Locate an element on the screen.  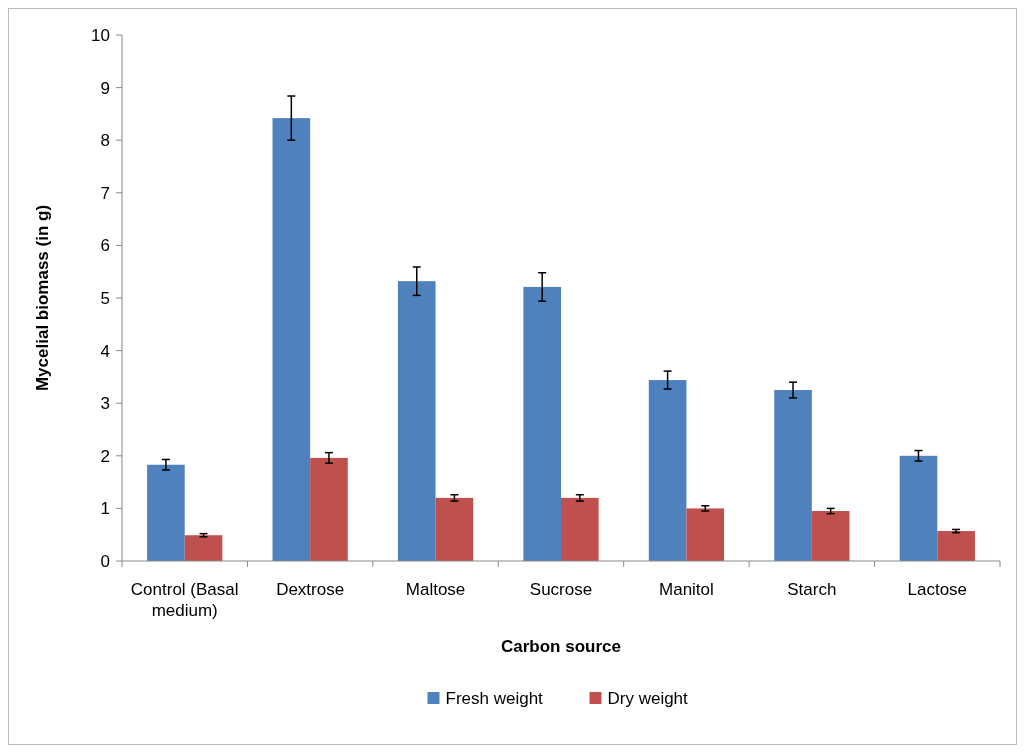
legend-label: Dry weight is located at coordinates (648, 698).